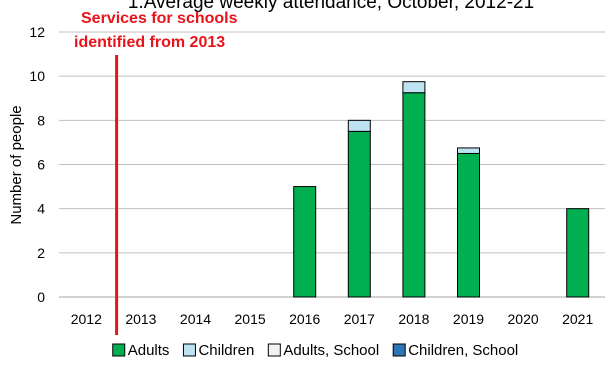 The height and width of the screenshot is (365, 607). What do you see at coordinates (463, 350) in the screenshot?
I see `legend-label: Children, School` at bounding box center [463, 350].